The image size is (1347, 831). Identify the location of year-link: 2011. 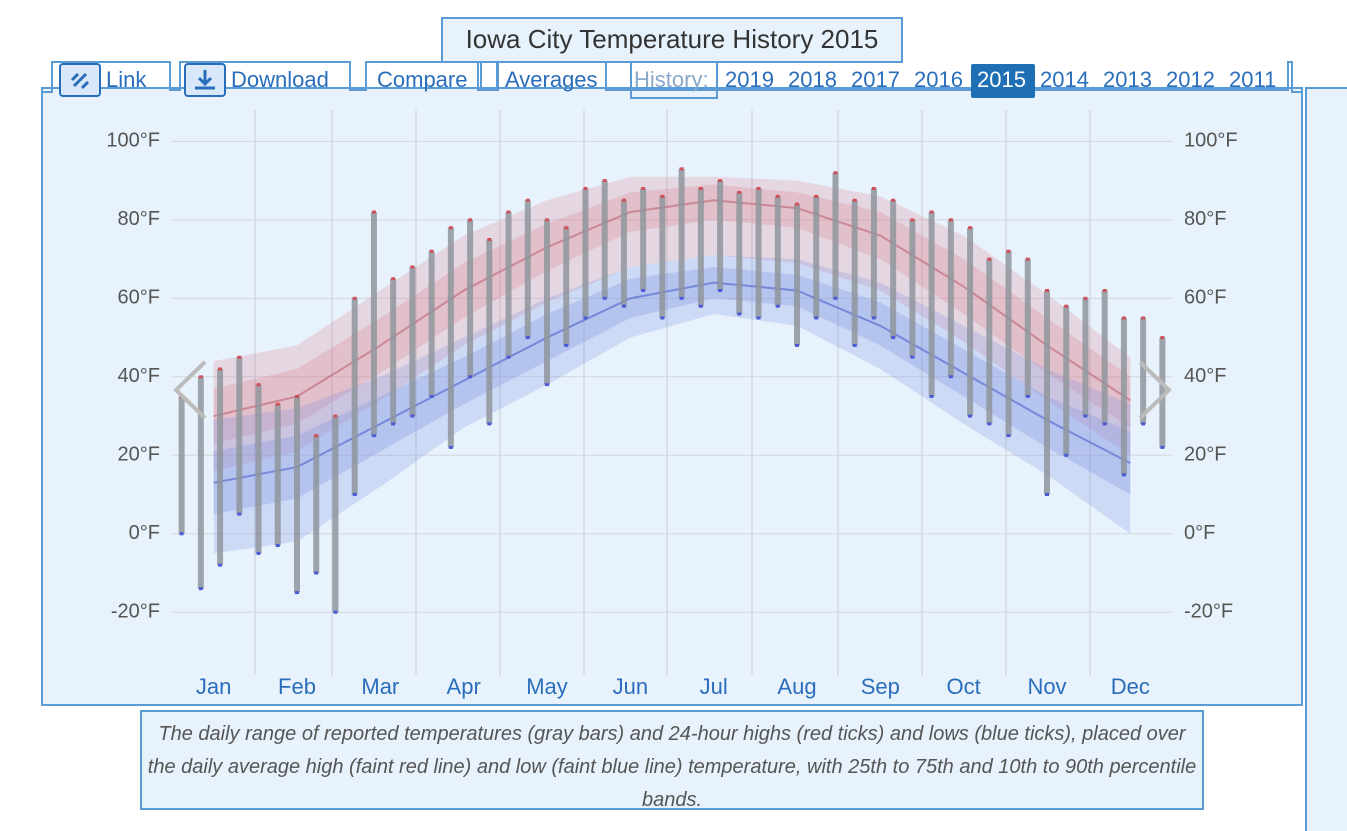
(1252, 79).